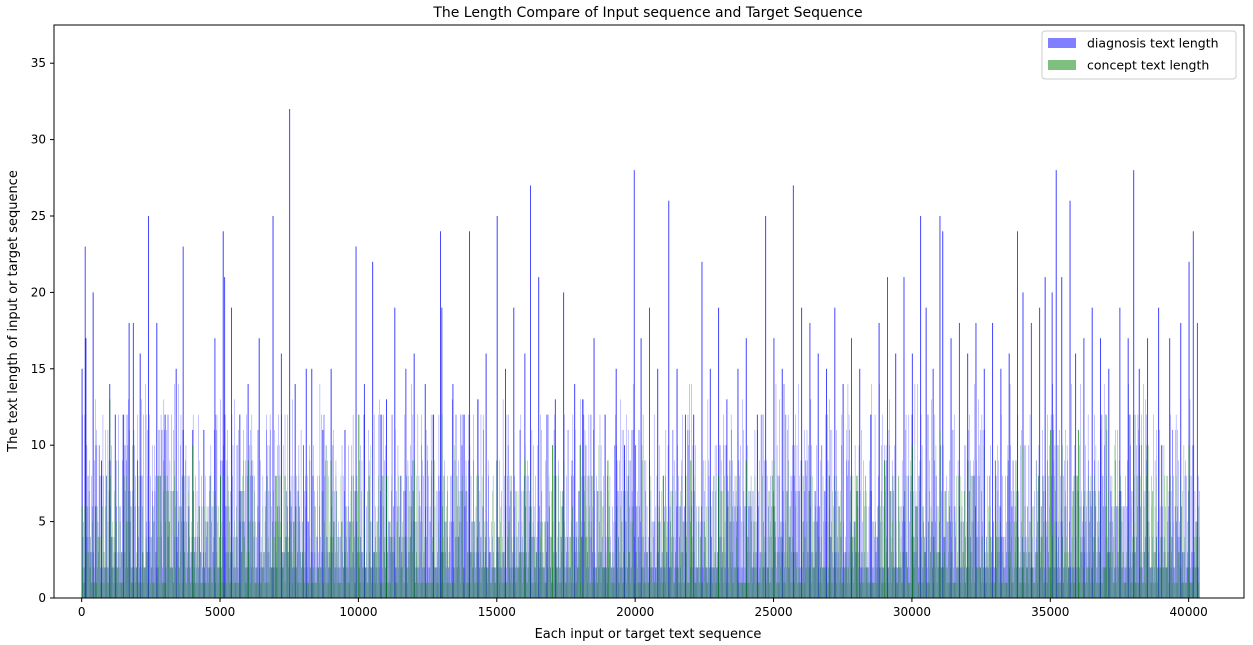  I want to click on x-axis-label: Each input or target text sequence, so click(648, 634).